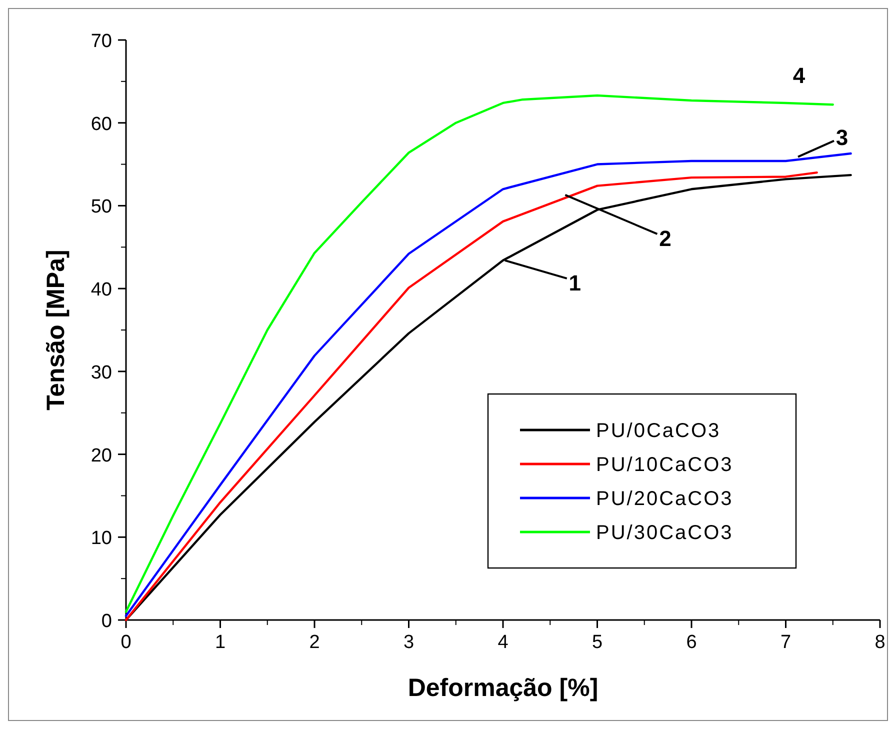 This screenshot has width=896, height=729. What do you see at coordinates (101, 290) in the screenshot?
I see `y-tick-label: 40` at bounding box center [101, 290].